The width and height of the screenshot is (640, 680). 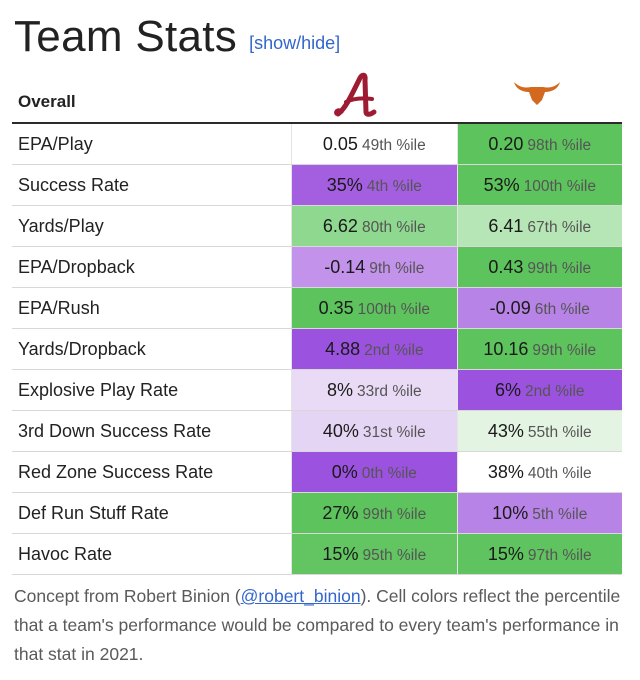 I want to click on percentile: 97th %ile, so click(x=559, y=555).